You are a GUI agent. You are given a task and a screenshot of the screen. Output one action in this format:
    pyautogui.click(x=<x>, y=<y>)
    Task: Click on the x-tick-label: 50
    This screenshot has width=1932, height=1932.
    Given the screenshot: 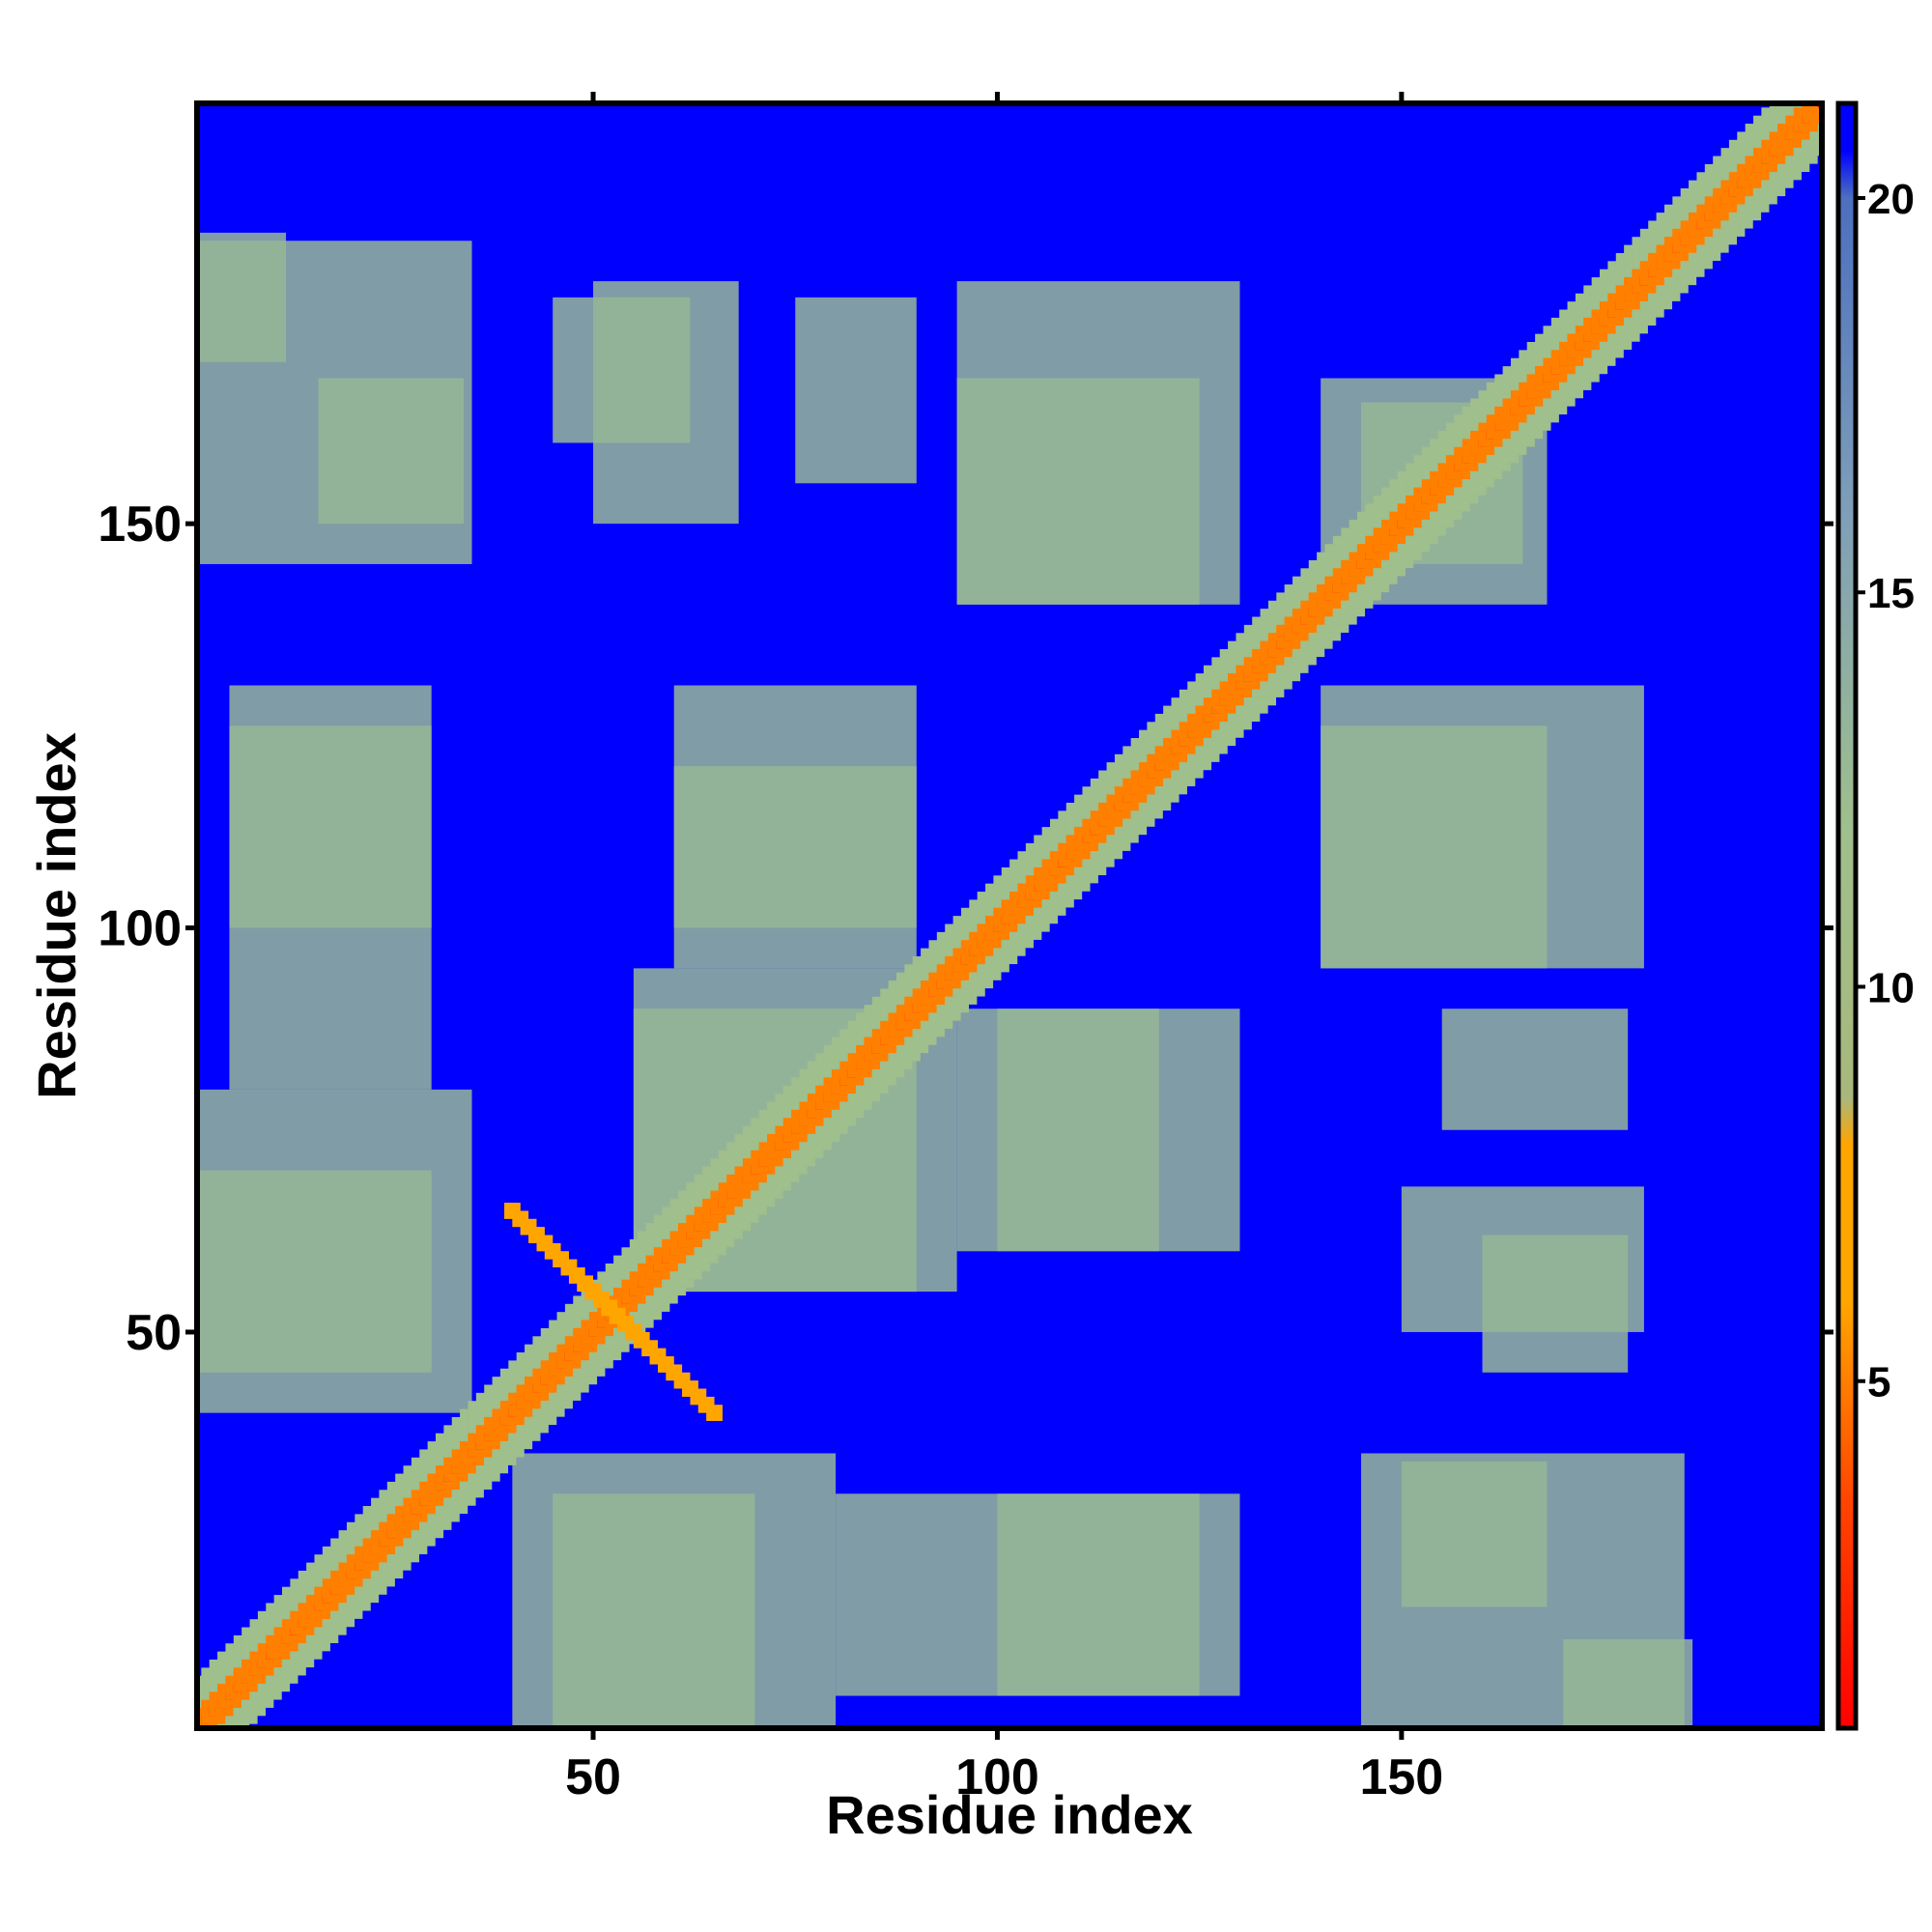 What is the action you would take?
    pyautogui.click(x=593, y=1777)
    